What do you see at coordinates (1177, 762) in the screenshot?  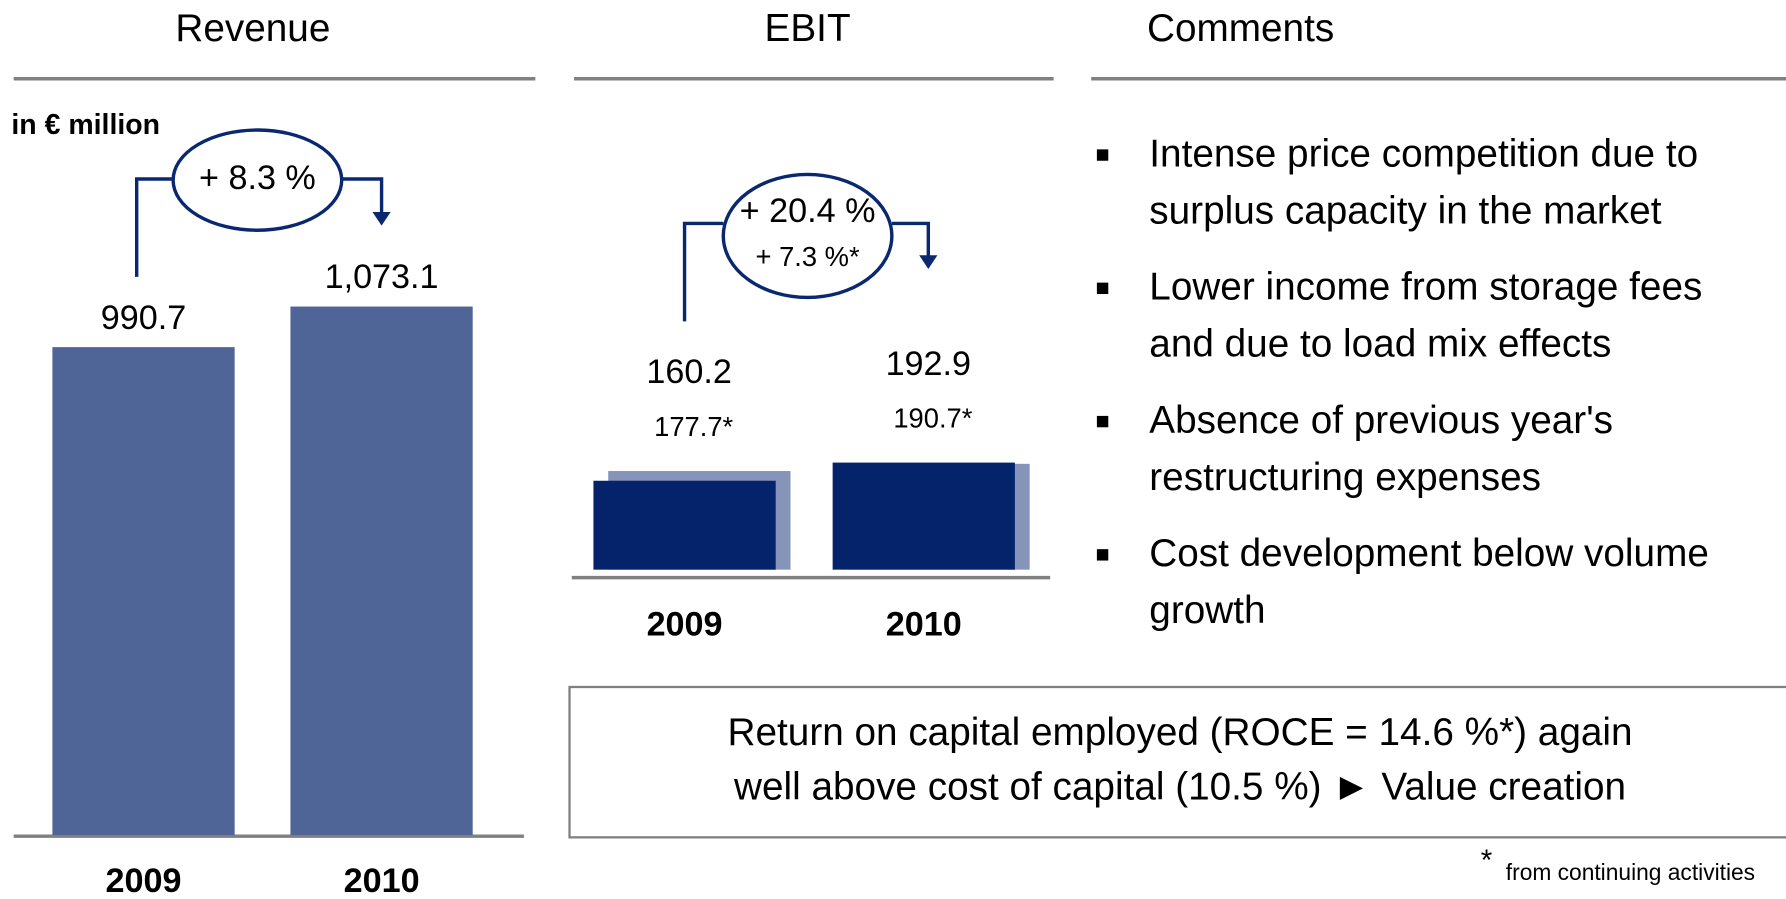 I see `highlight-box` at bounding box center [1177, 762].